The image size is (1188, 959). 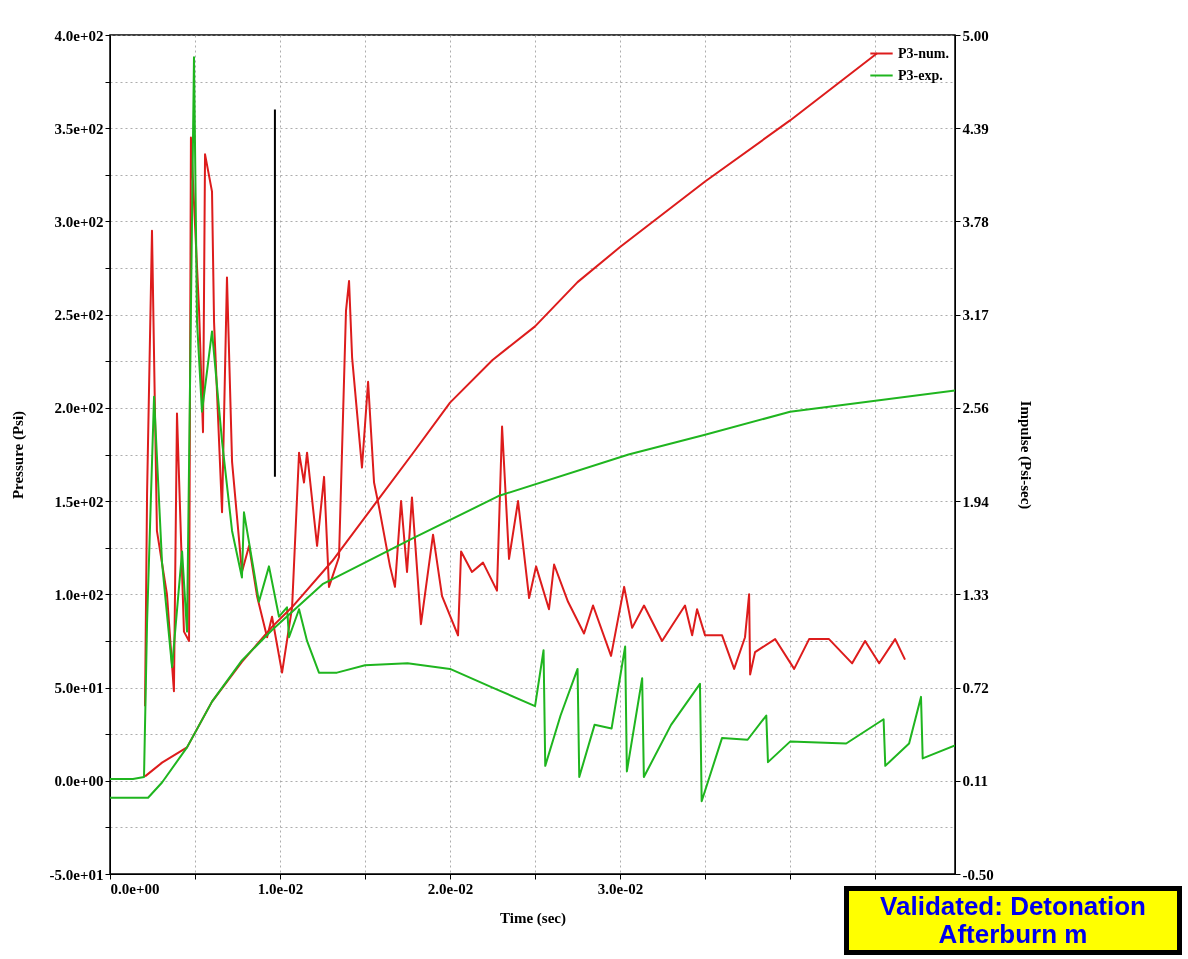 What do you see at coordinates (280, 888) in the screenshot?
I see `x-tick-label: 1.0e-02` at bounding box center [280, 888].